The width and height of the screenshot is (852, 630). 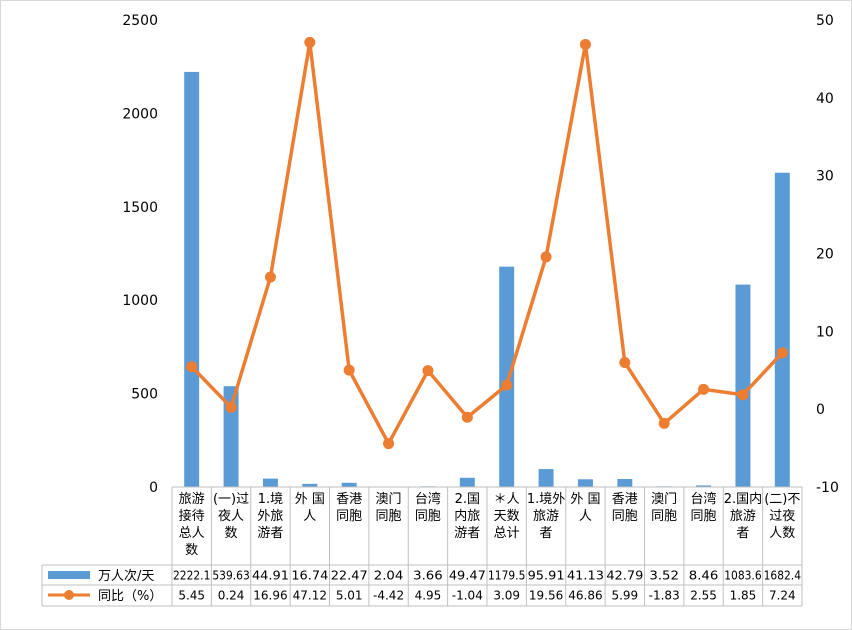 I want to click on table-value-bar: 42.79, so click(x=624, y=576).